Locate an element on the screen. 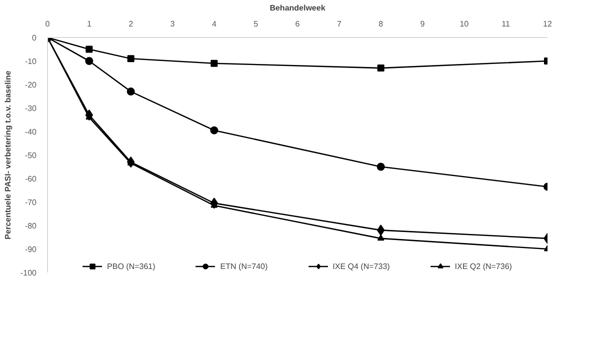  legend-label: PBO (N=361) is located at coordinates (131, 266).